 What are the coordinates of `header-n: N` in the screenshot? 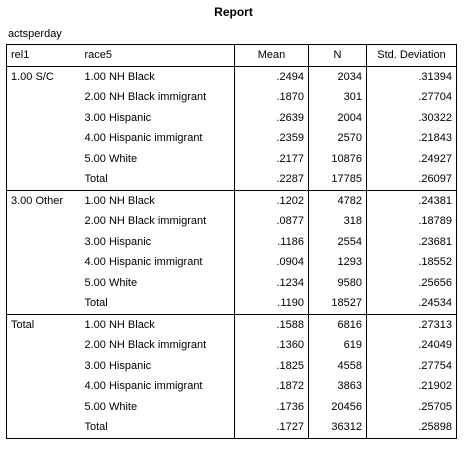 It's located at (337, 55).